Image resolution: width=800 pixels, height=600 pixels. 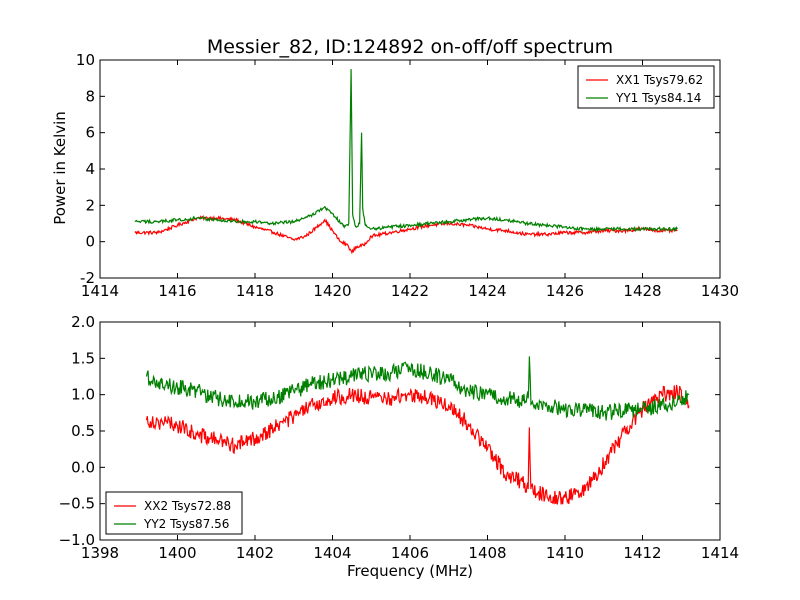 What do you see at coordinates (77, 504) in the screenshot?
I see `y-tick-label: −0.5` at bounding box center [77, 504].